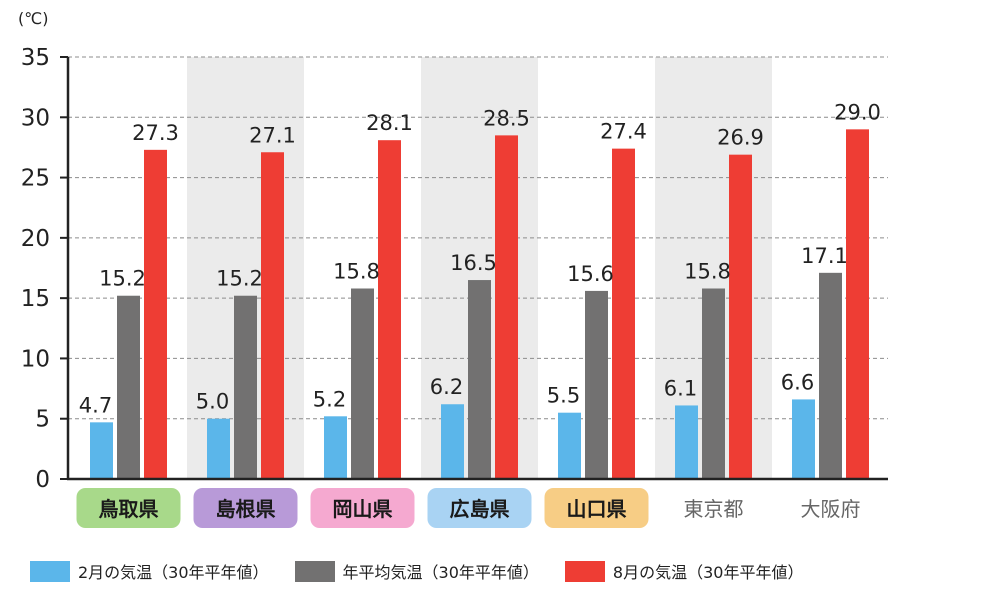  I want to click on legend-item-annual: 年平均気温（30年平年値）, so click(416, 571).